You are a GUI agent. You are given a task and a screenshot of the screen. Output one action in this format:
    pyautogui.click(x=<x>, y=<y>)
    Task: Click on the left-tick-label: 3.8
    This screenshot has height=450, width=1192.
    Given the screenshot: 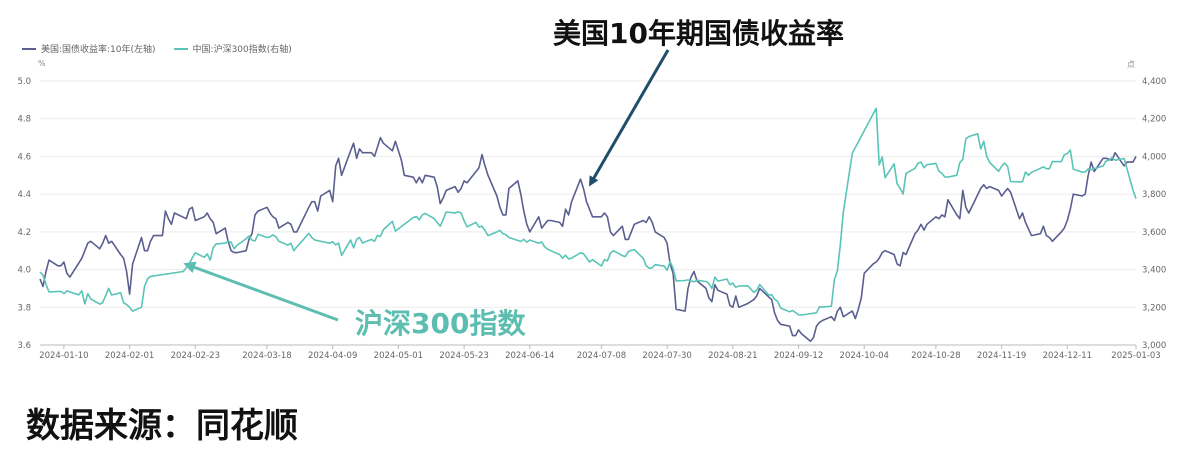 What is the action you would take?
    pyautogui.click(x=24, y=308)
    